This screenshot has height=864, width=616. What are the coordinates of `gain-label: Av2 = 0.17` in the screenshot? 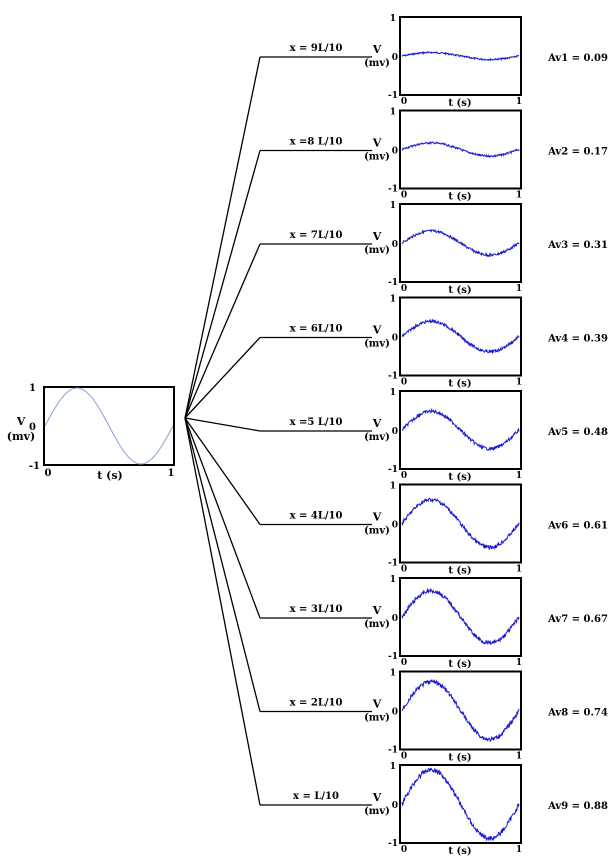 It's located at (577, 152).